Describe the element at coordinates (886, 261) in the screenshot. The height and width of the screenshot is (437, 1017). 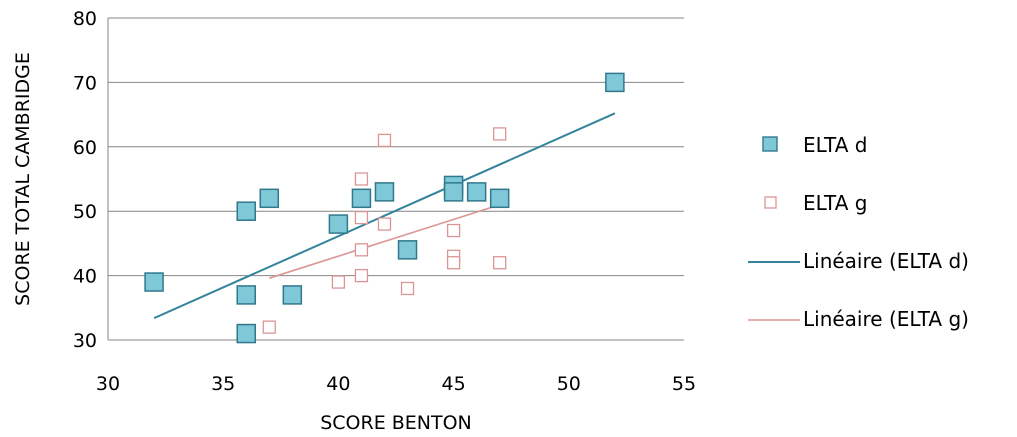
I see `legend-label-trend-elta-d: Linéaire (ELTA d)` at that location.